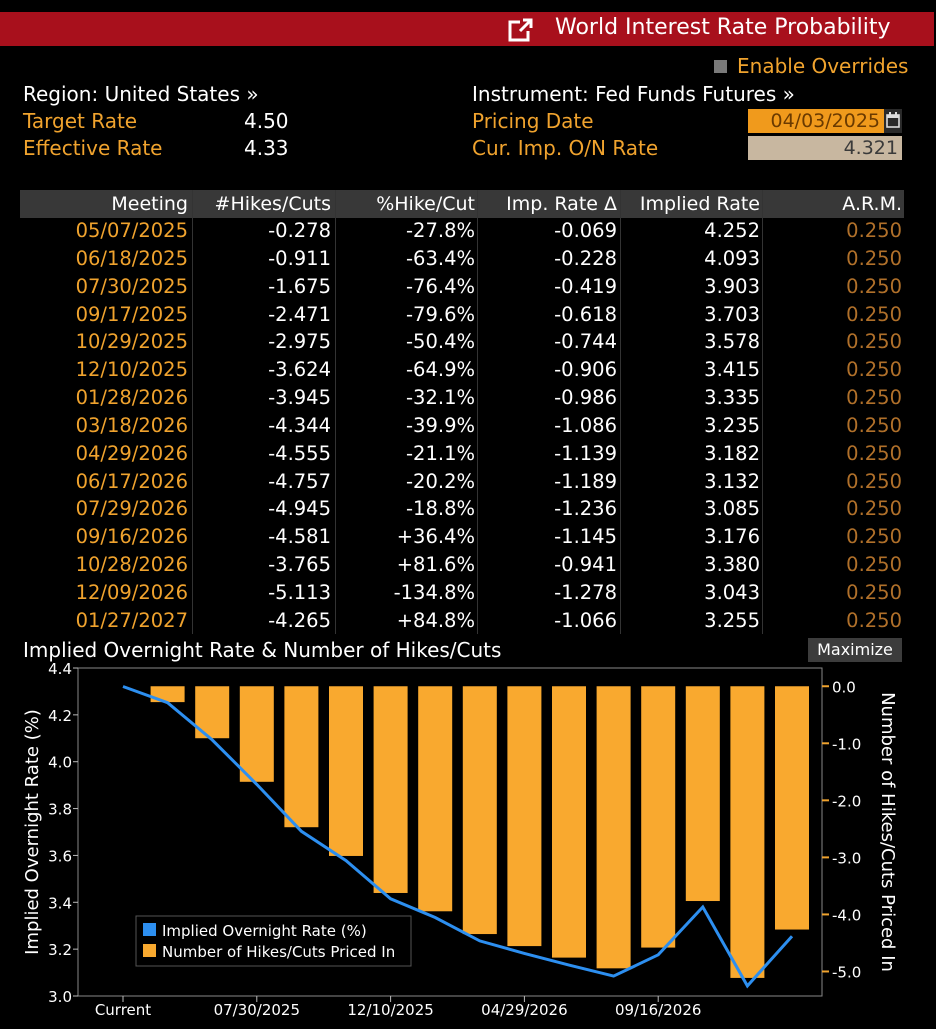 Image resolution: width=936 pixels, height=1029 pixels. What do you see at coordinates (60, 997) in the screenshot?
I see `left-tick-label: 3.0` at bounding box center [60, 997].